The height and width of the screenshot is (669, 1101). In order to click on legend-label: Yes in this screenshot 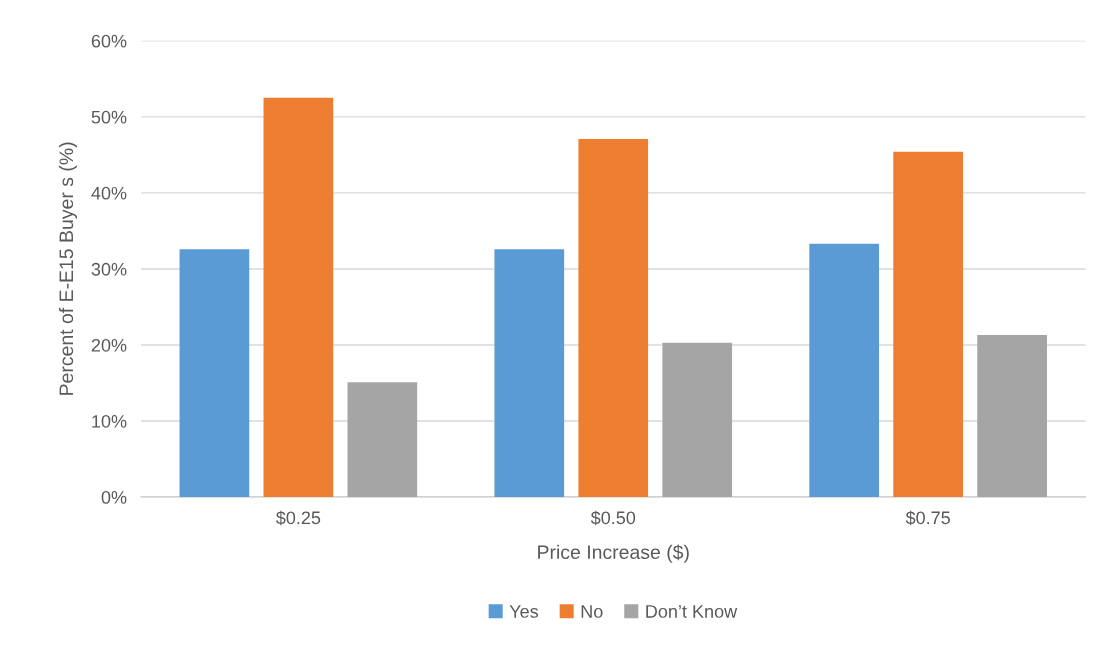, I will do `click(524, 611)`.